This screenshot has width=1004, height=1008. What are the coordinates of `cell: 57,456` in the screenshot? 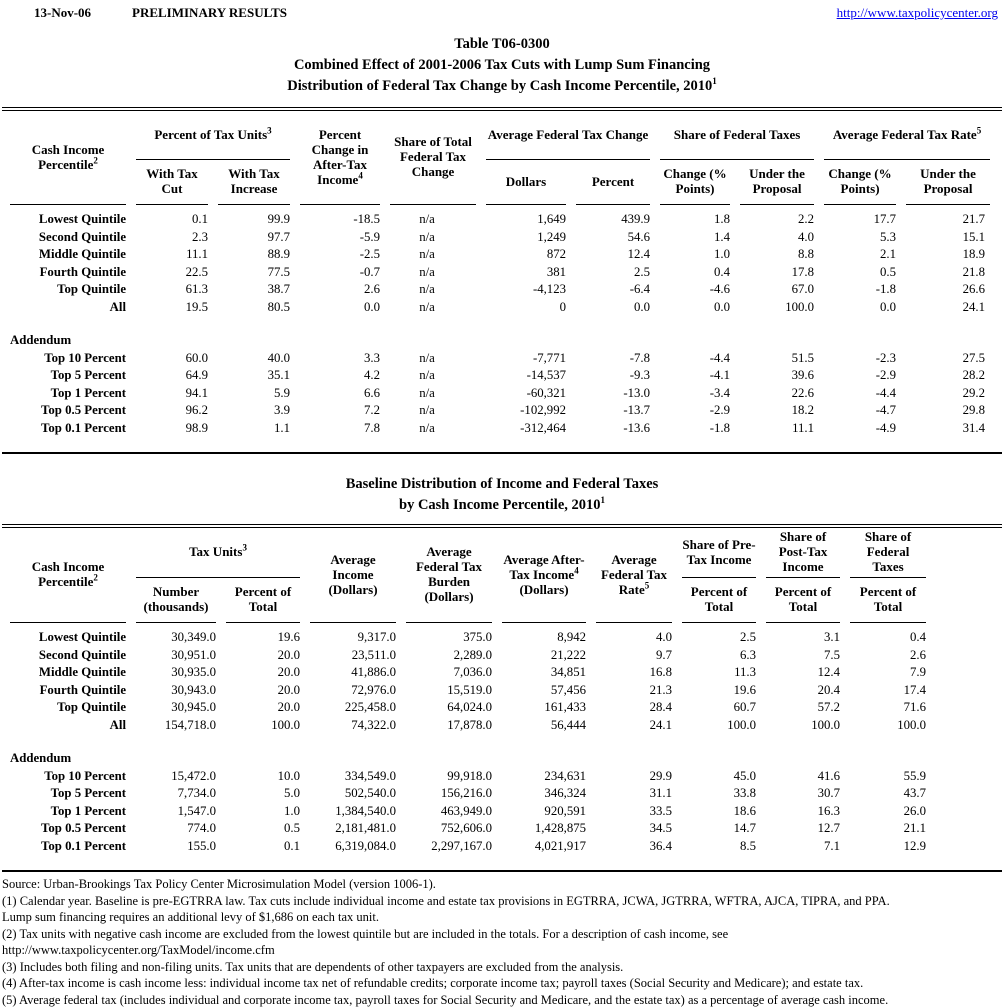 It's located at (544, 691).